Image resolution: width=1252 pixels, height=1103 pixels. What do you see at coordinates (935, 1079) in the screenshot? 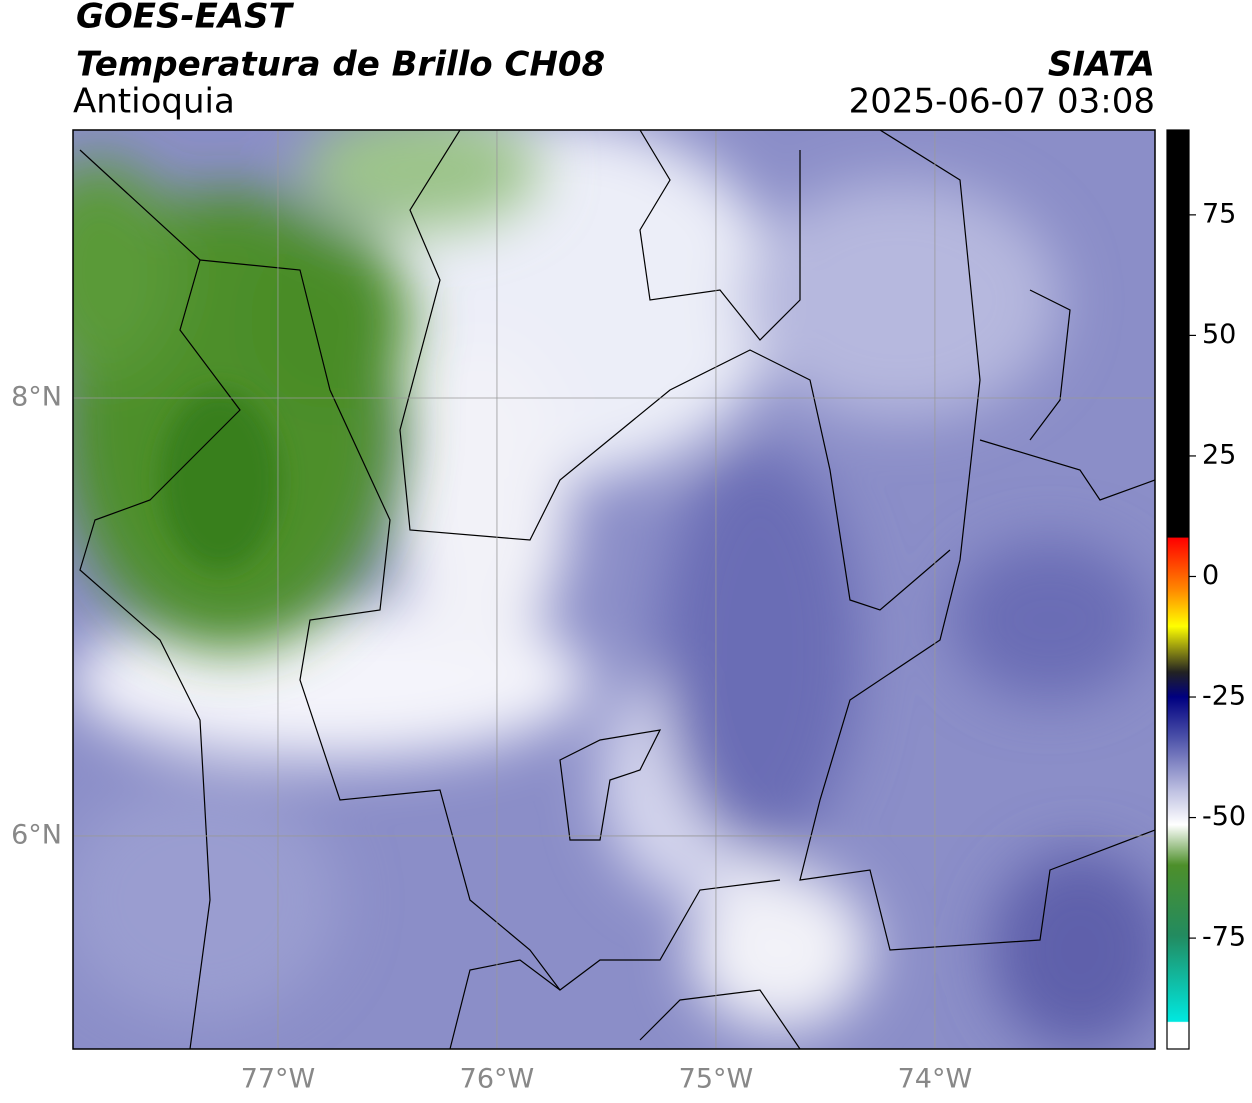
I see `lon-tick-label: 74°W` at bounding box center [935, 1079].